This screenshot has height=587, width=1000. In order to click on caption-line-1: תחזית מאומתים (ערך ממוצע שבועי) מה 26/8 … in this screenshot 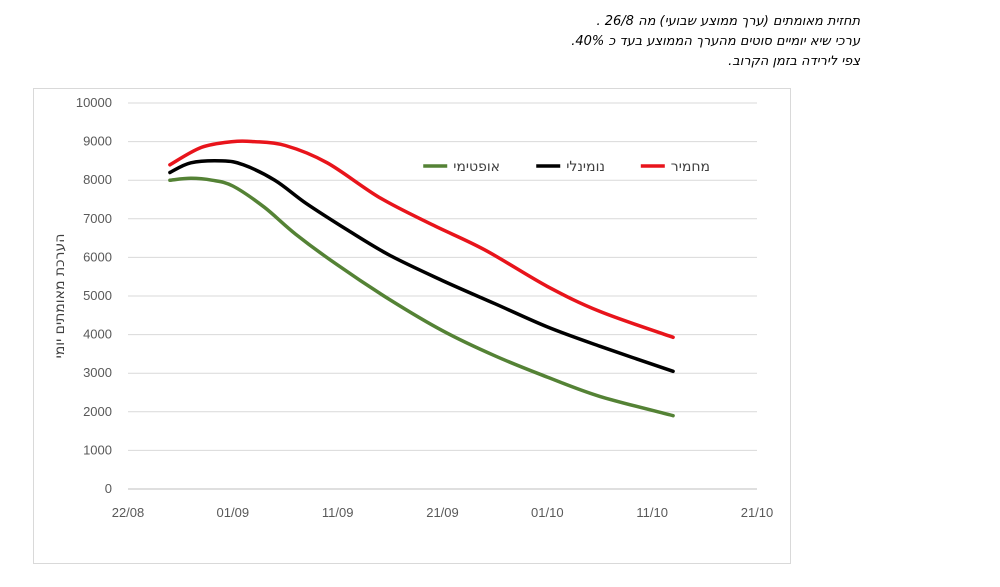, I will do `click(728, 21)`.